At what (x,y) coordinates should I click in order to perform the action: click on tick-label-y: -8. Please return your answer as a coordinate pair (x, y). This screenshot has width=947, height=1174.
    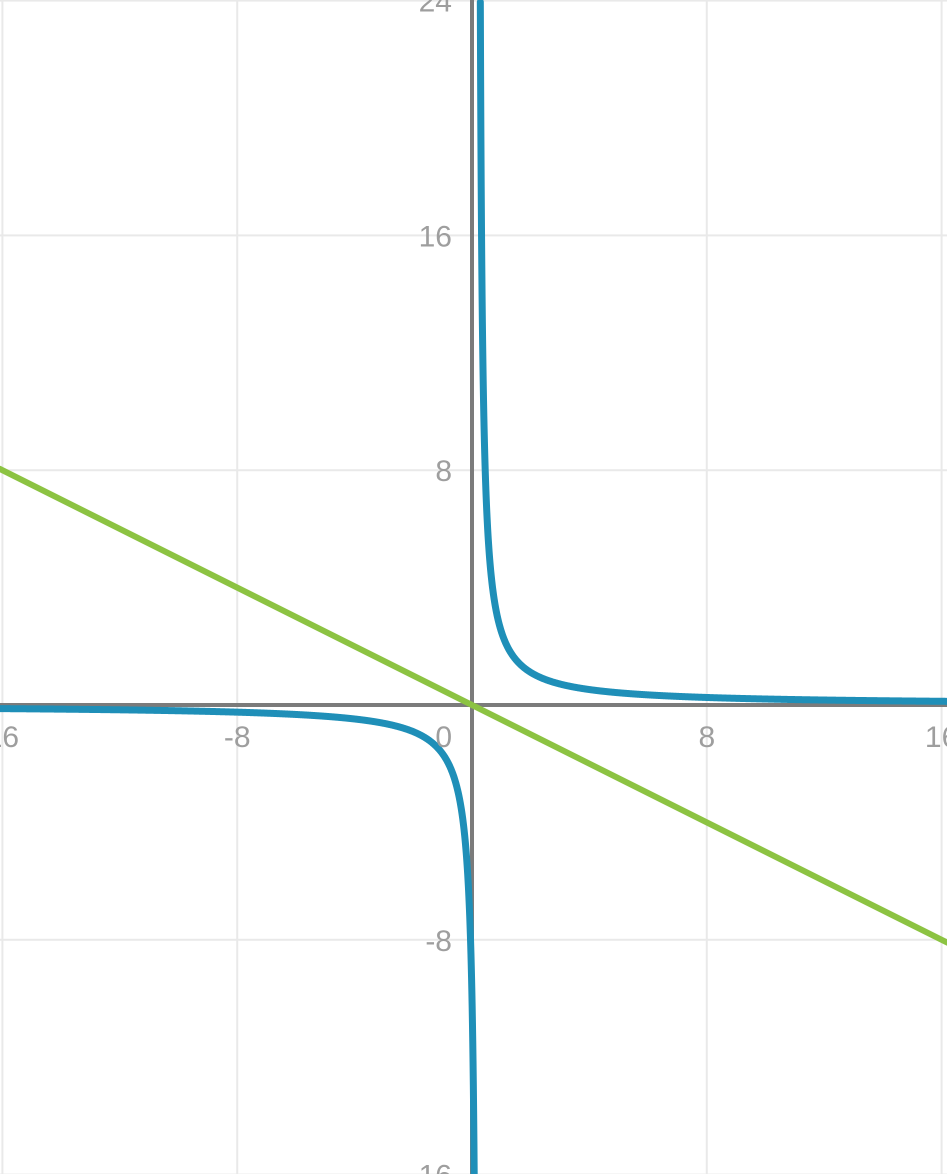
    Looking at the image, I should click on (438, 941).